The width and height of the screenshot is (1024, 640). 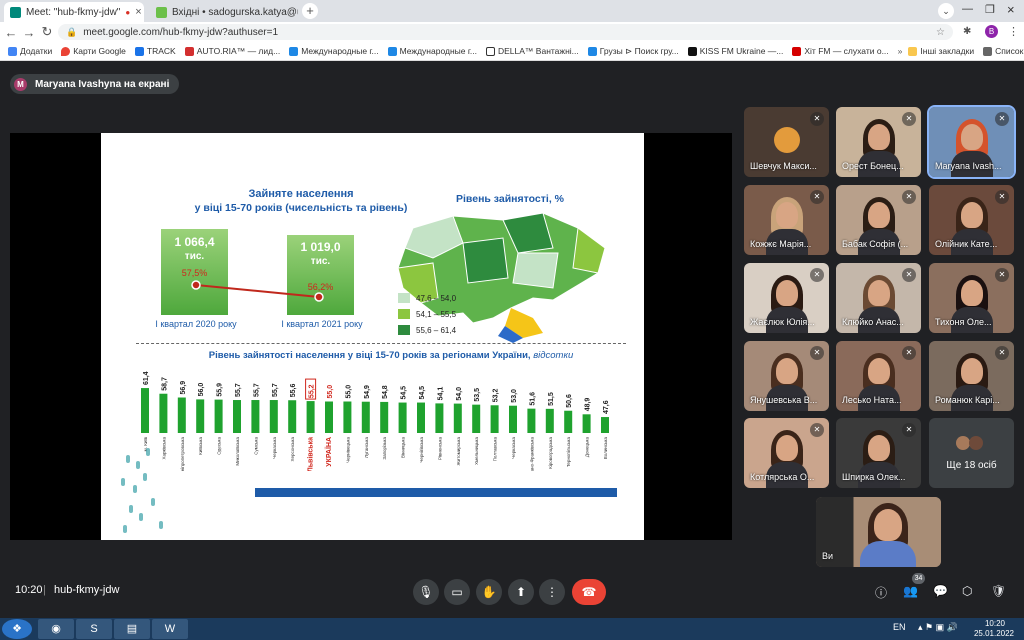 What do you see at coordinates (940, 591) in the screenshot?
I see `chat-icon: 💬` at bounding box center [940, 591].